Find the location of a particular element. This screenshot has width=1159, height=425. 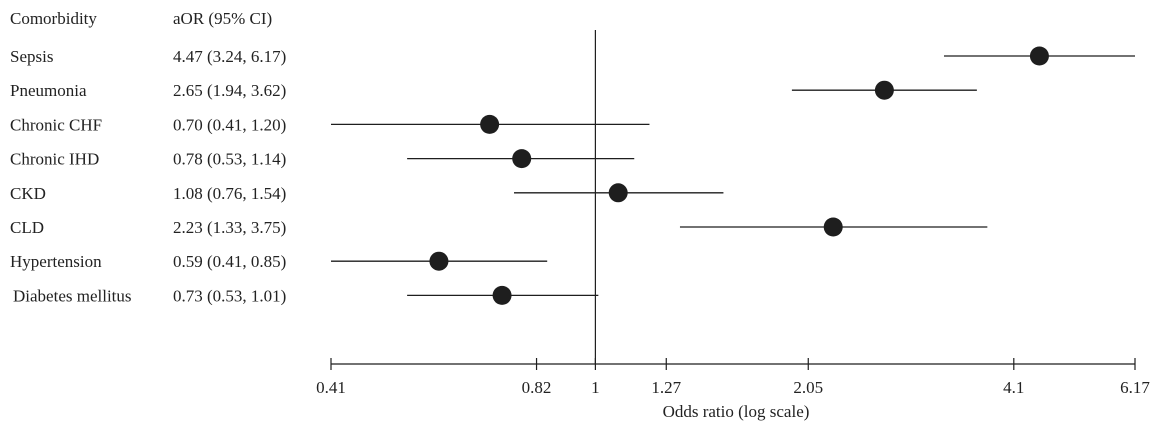

x-tick-label: 0.41 is located at coordinates (331, 387).